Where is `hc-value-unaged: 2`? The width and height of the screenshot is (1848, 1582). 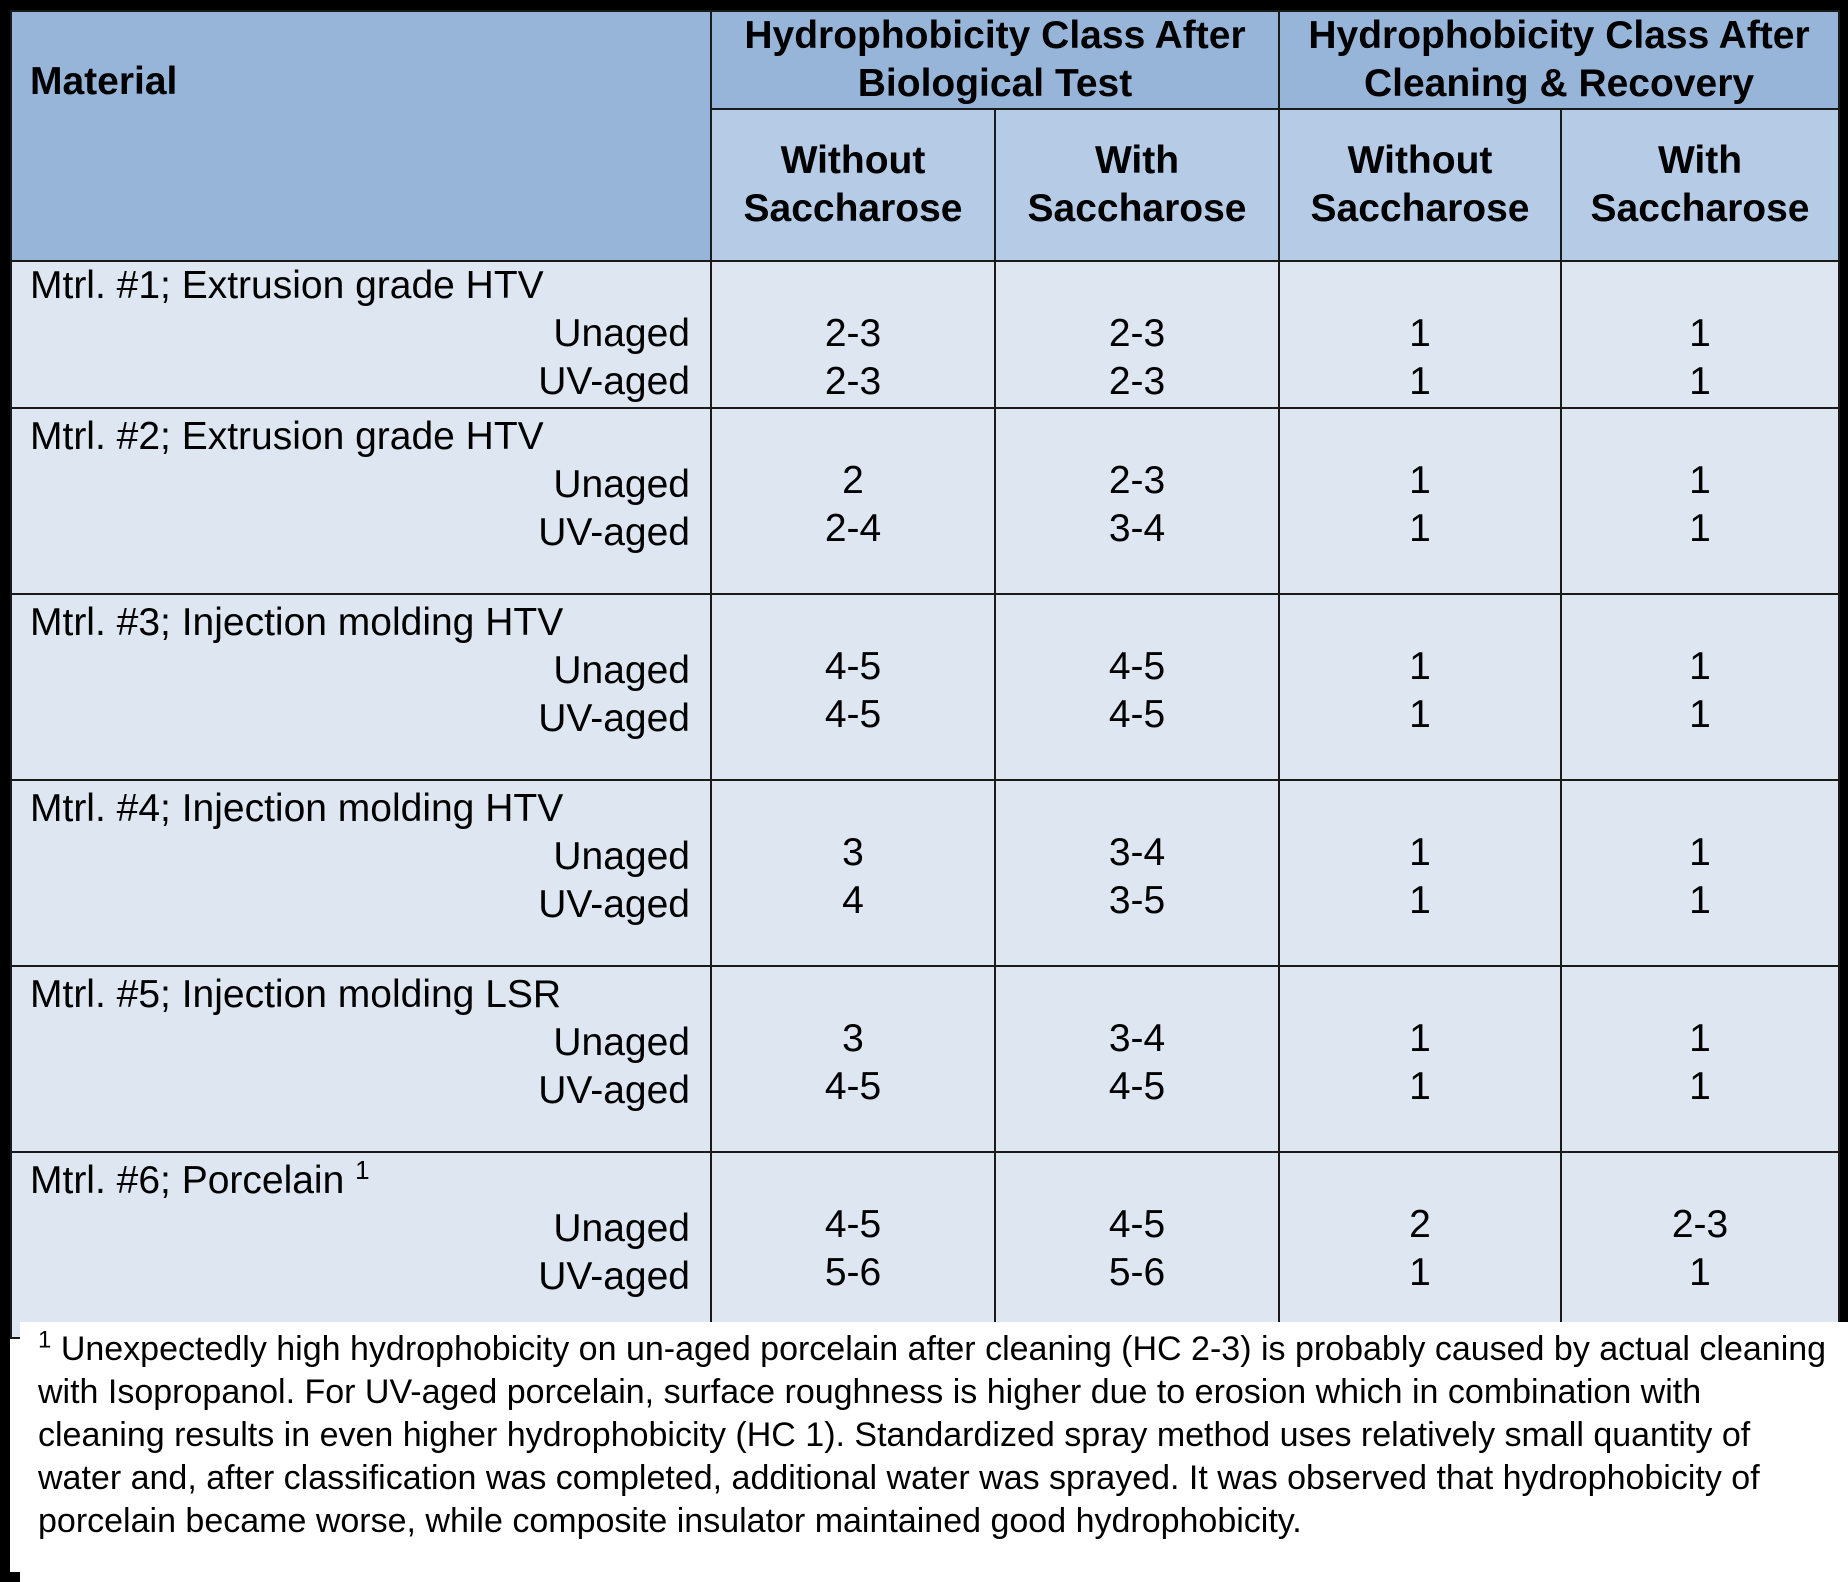 hc-value-unaged: 2 is located at coordinates (1420, 1224).